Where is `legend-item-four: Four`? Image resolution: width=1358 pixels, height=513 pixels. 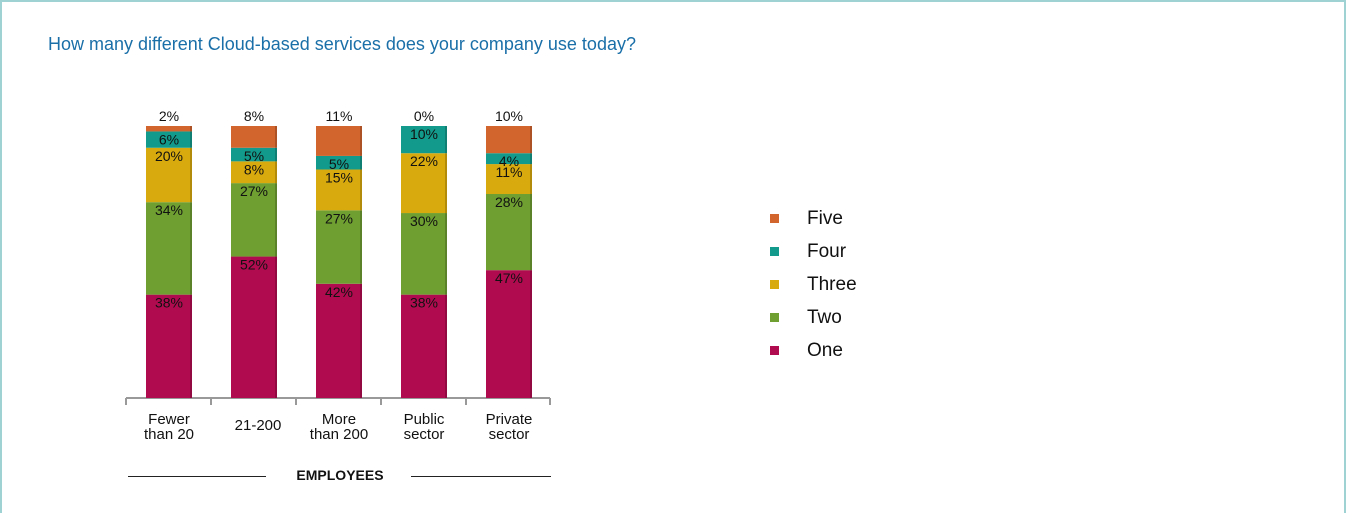 legend-item-four: Four is located at coordinates (813, 251).